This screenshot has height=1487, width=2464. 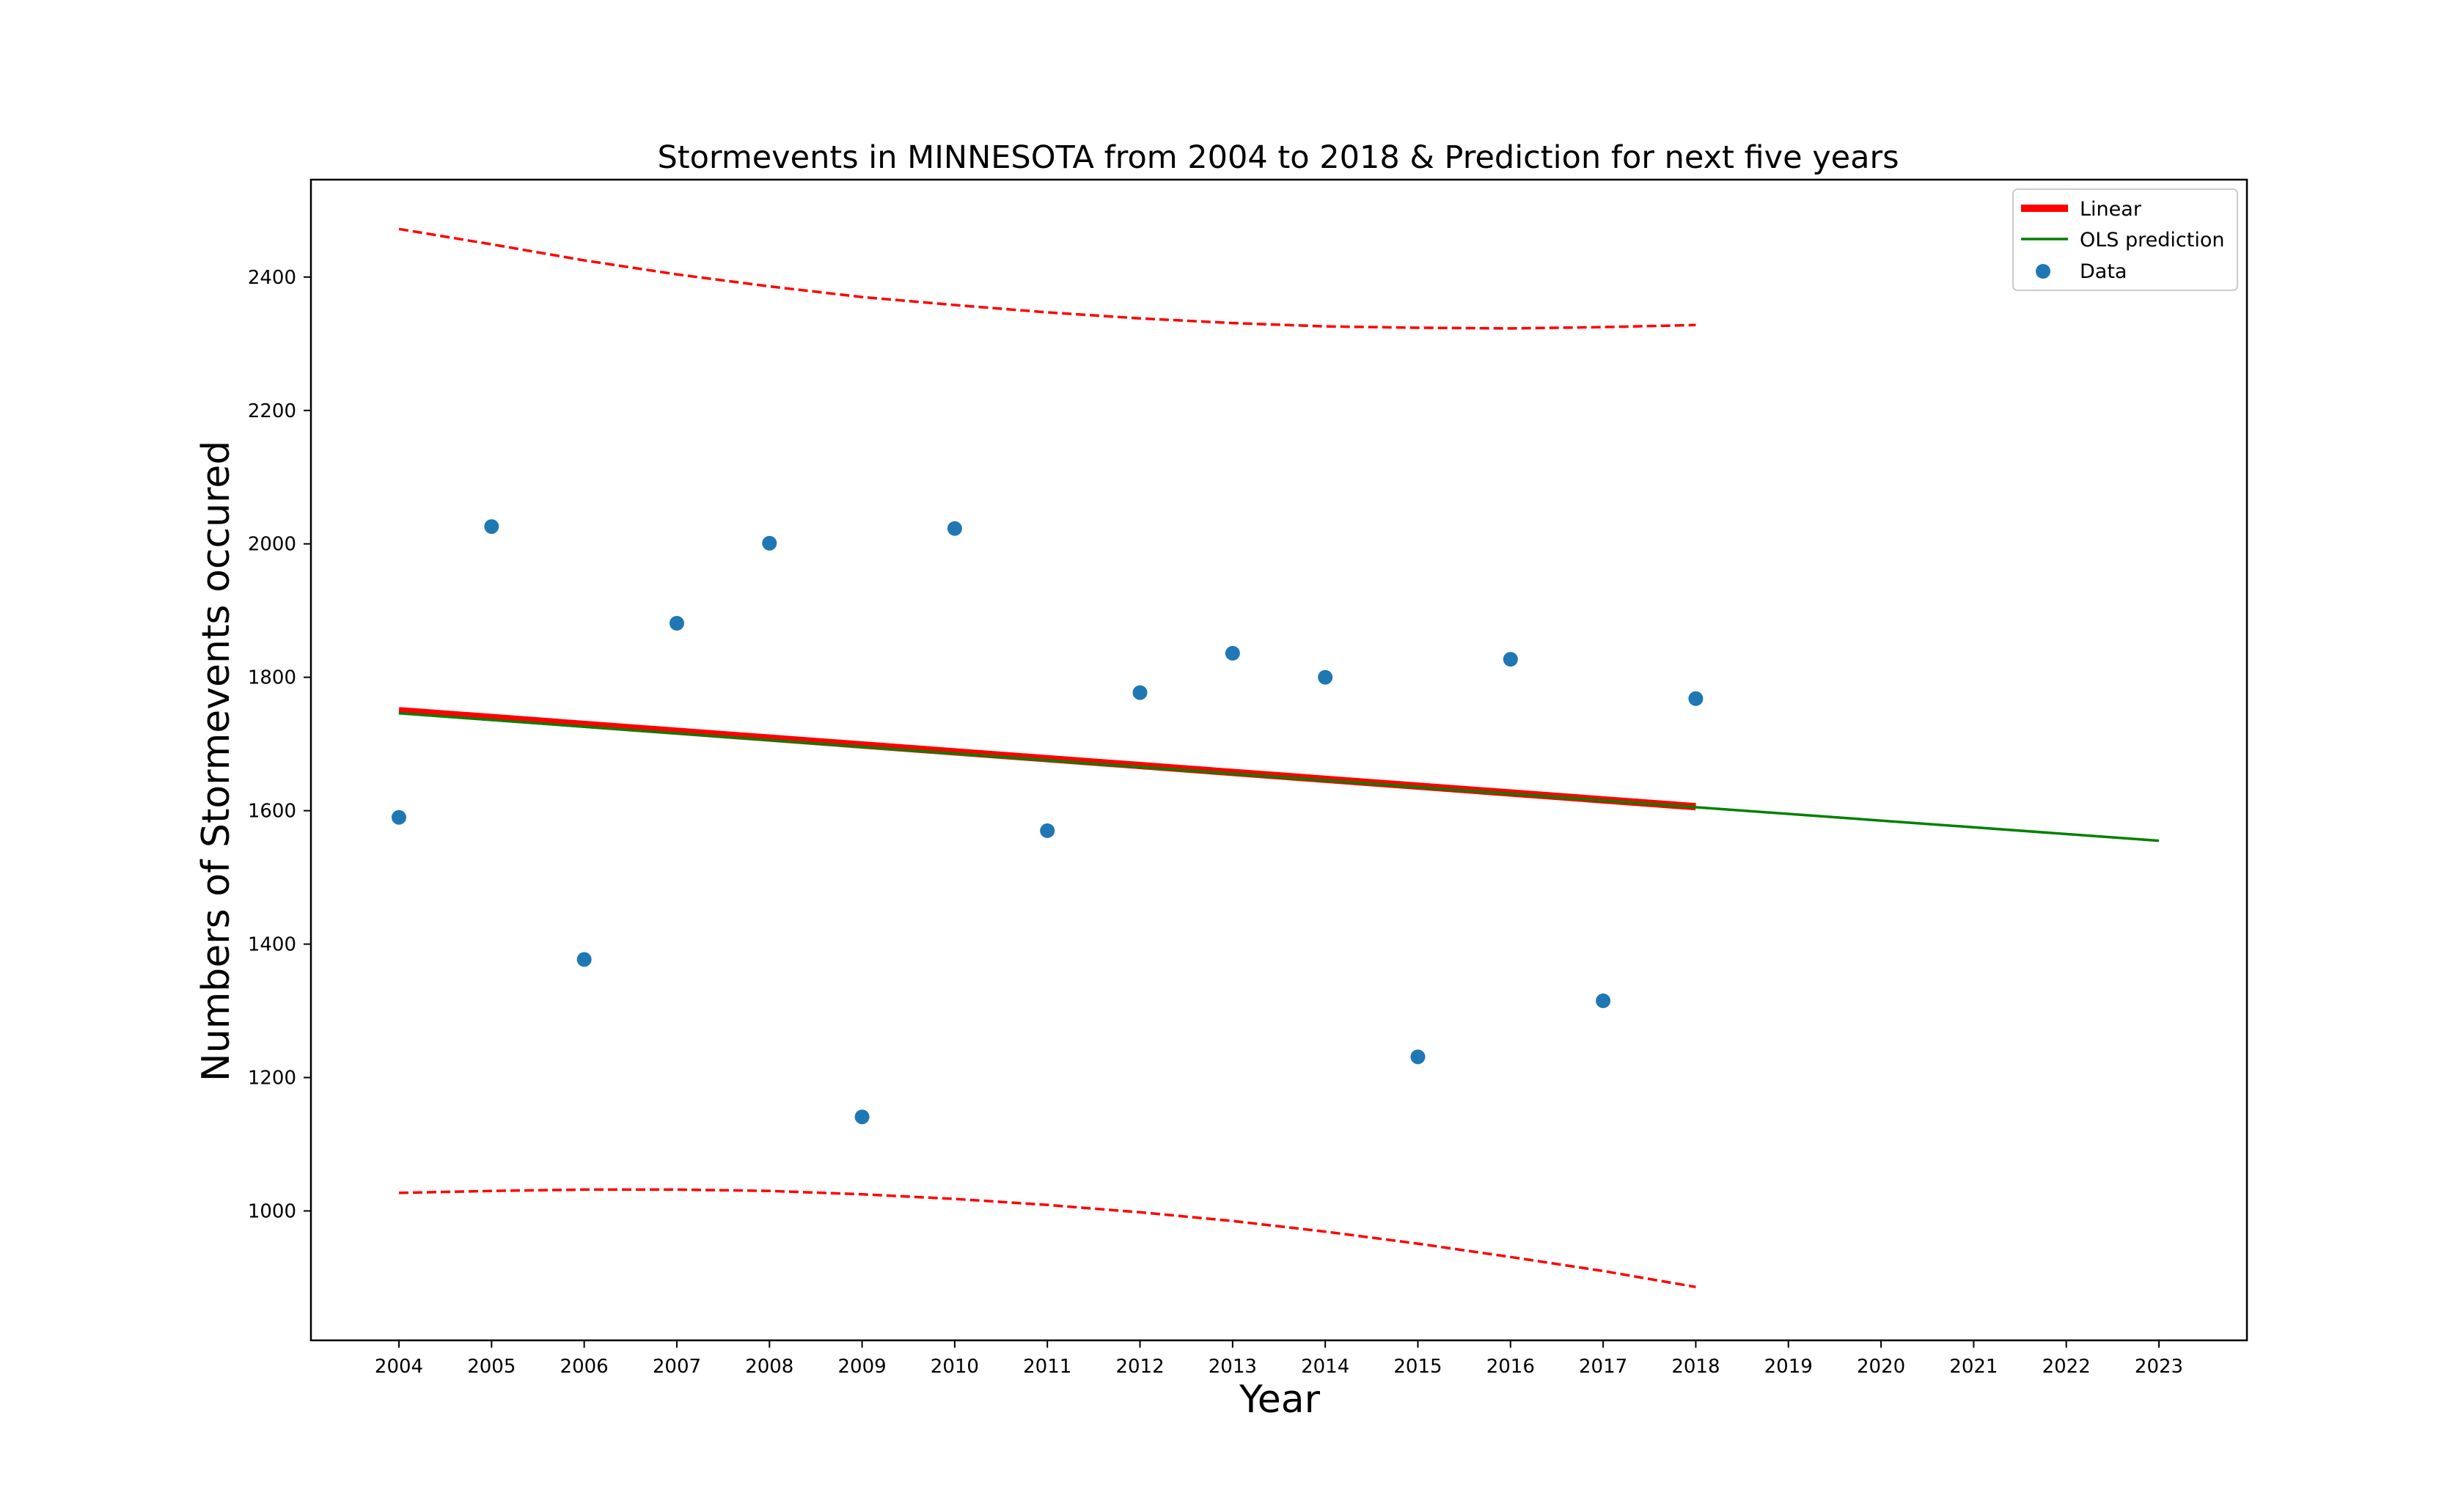 What do you see at coordinates (272, 945) in the screenshot?
I see `y-tick-label: 1400` at bounding box center [272, 945].